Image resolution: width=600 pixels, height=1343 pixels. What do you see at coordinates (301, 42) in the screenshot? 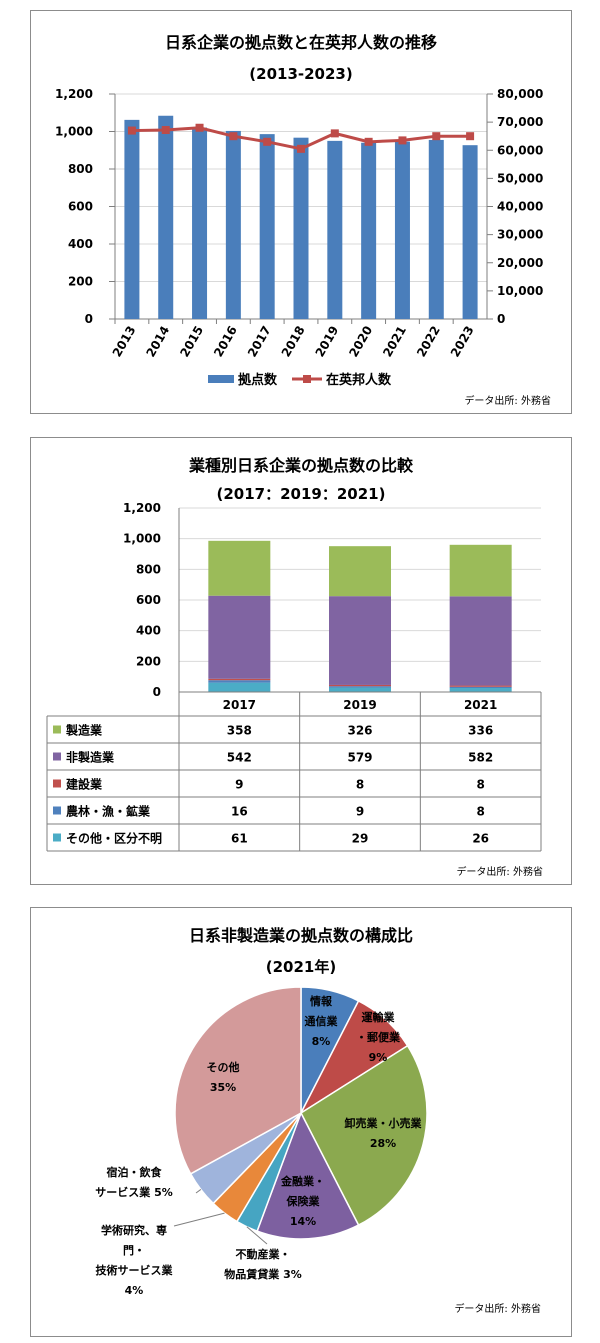
I see `chart-title: 日系企業の拠点数と在英邦人数の推移` at bounding box center [301, 42].